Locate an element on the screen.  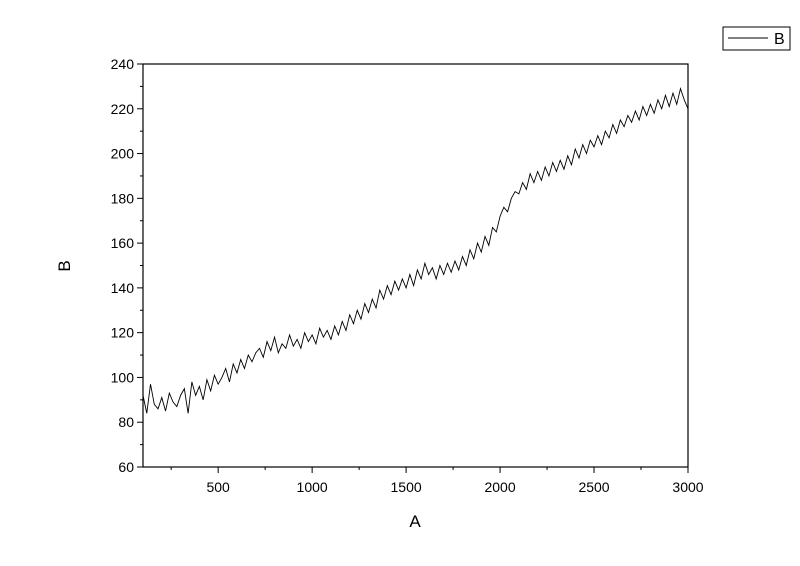
y-tick-label: 60 is located at coordinates (126, 467).